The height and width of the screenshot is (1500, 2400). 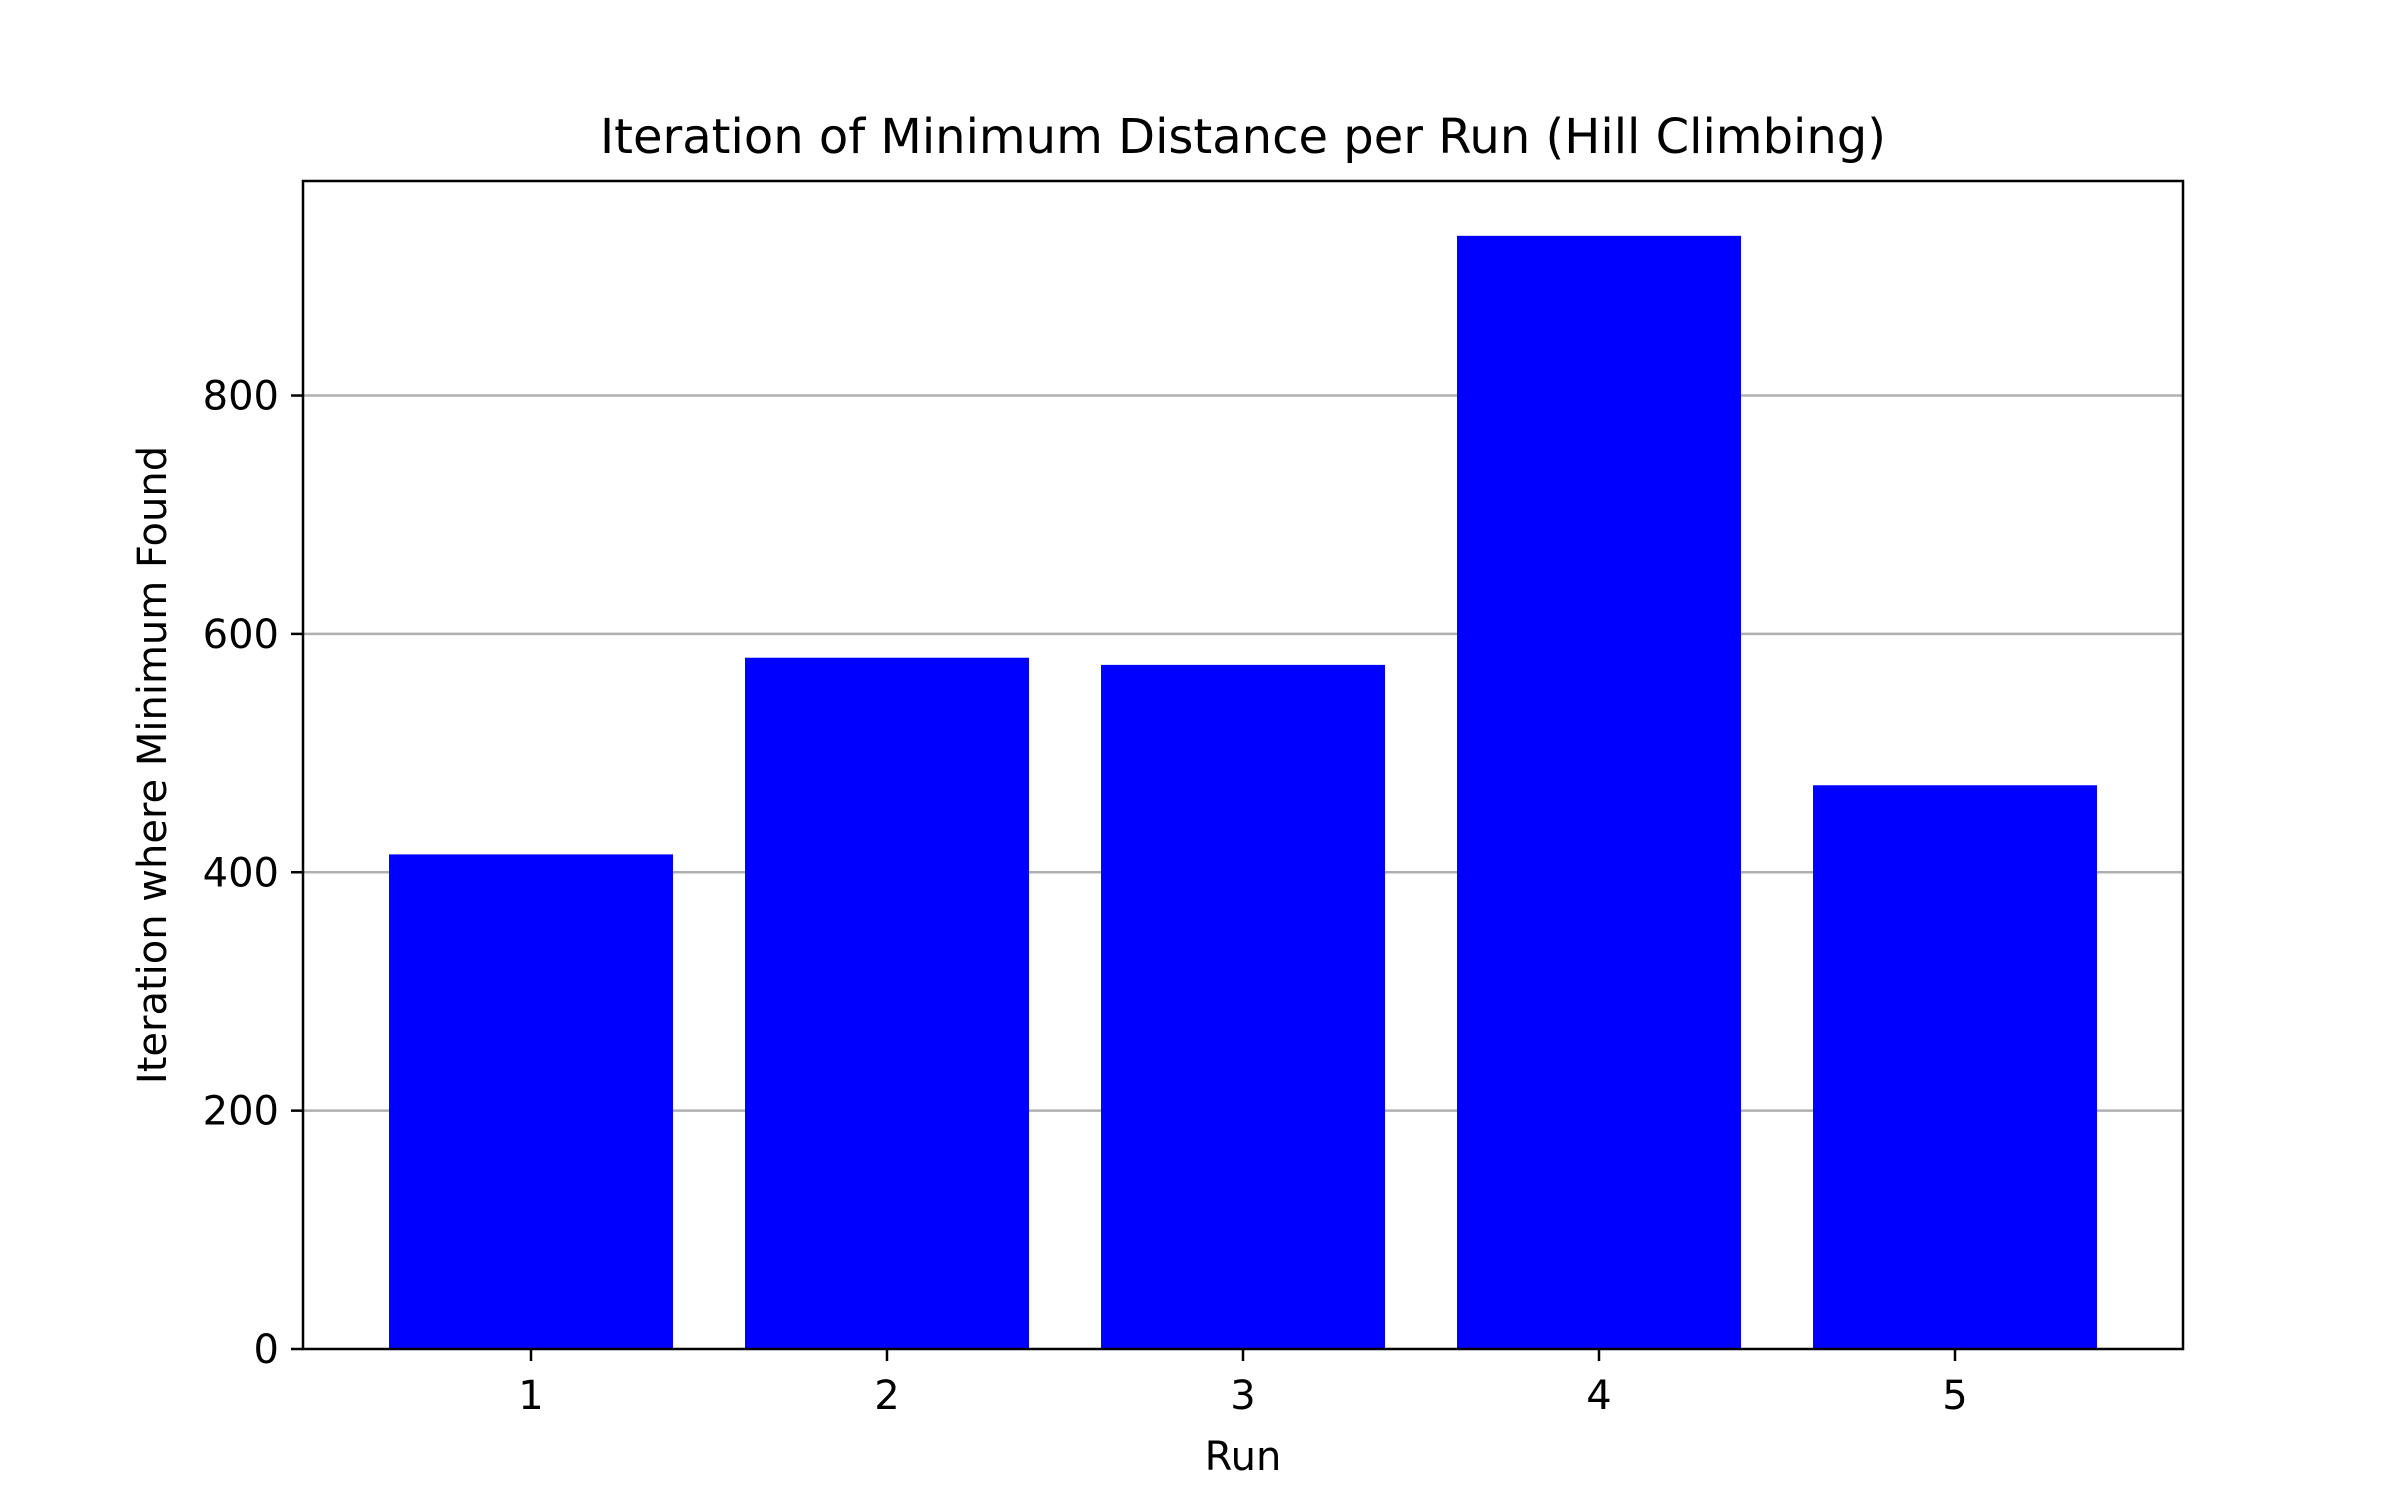 What do you see at coordinates (241, 397) in the screenshot?
I see `y-tick-label: 800` at bounding box center [241, 397].